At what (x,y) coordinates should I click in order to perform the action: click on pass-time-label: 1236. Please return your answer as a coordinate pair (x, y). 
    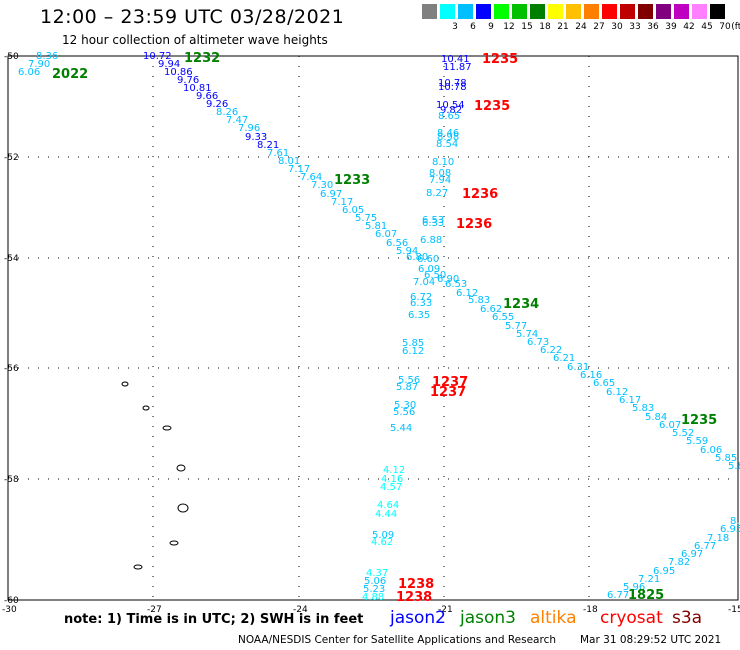
    Looking at the image, I should click on (480, 194).